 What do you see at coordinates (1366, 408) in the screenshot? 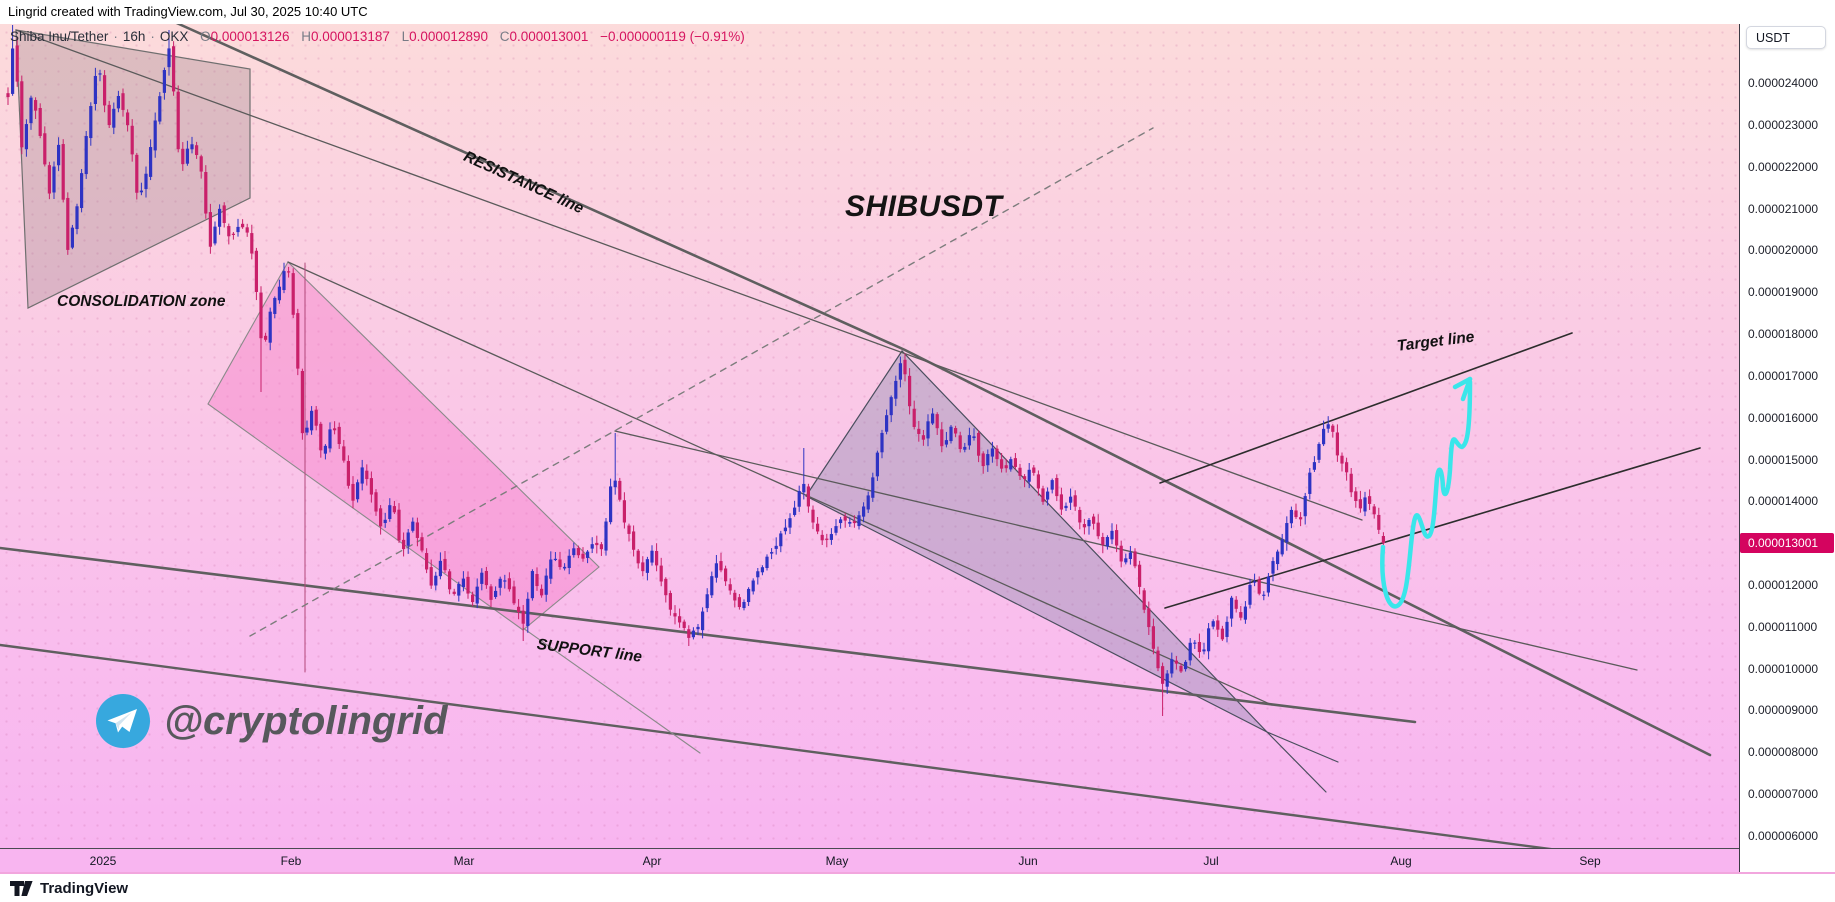
I see `target-trendline` at bounding box center [1366, 408].